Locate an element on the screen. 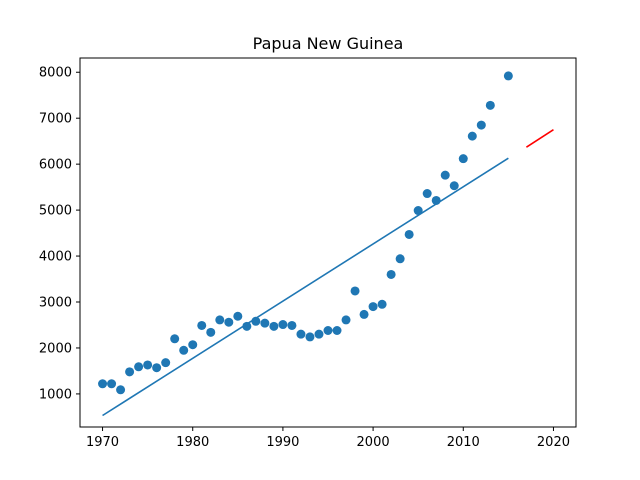 This screenshot has width=640, height=480. x-tick-label: 1990 is located at coordinates (282, 442).